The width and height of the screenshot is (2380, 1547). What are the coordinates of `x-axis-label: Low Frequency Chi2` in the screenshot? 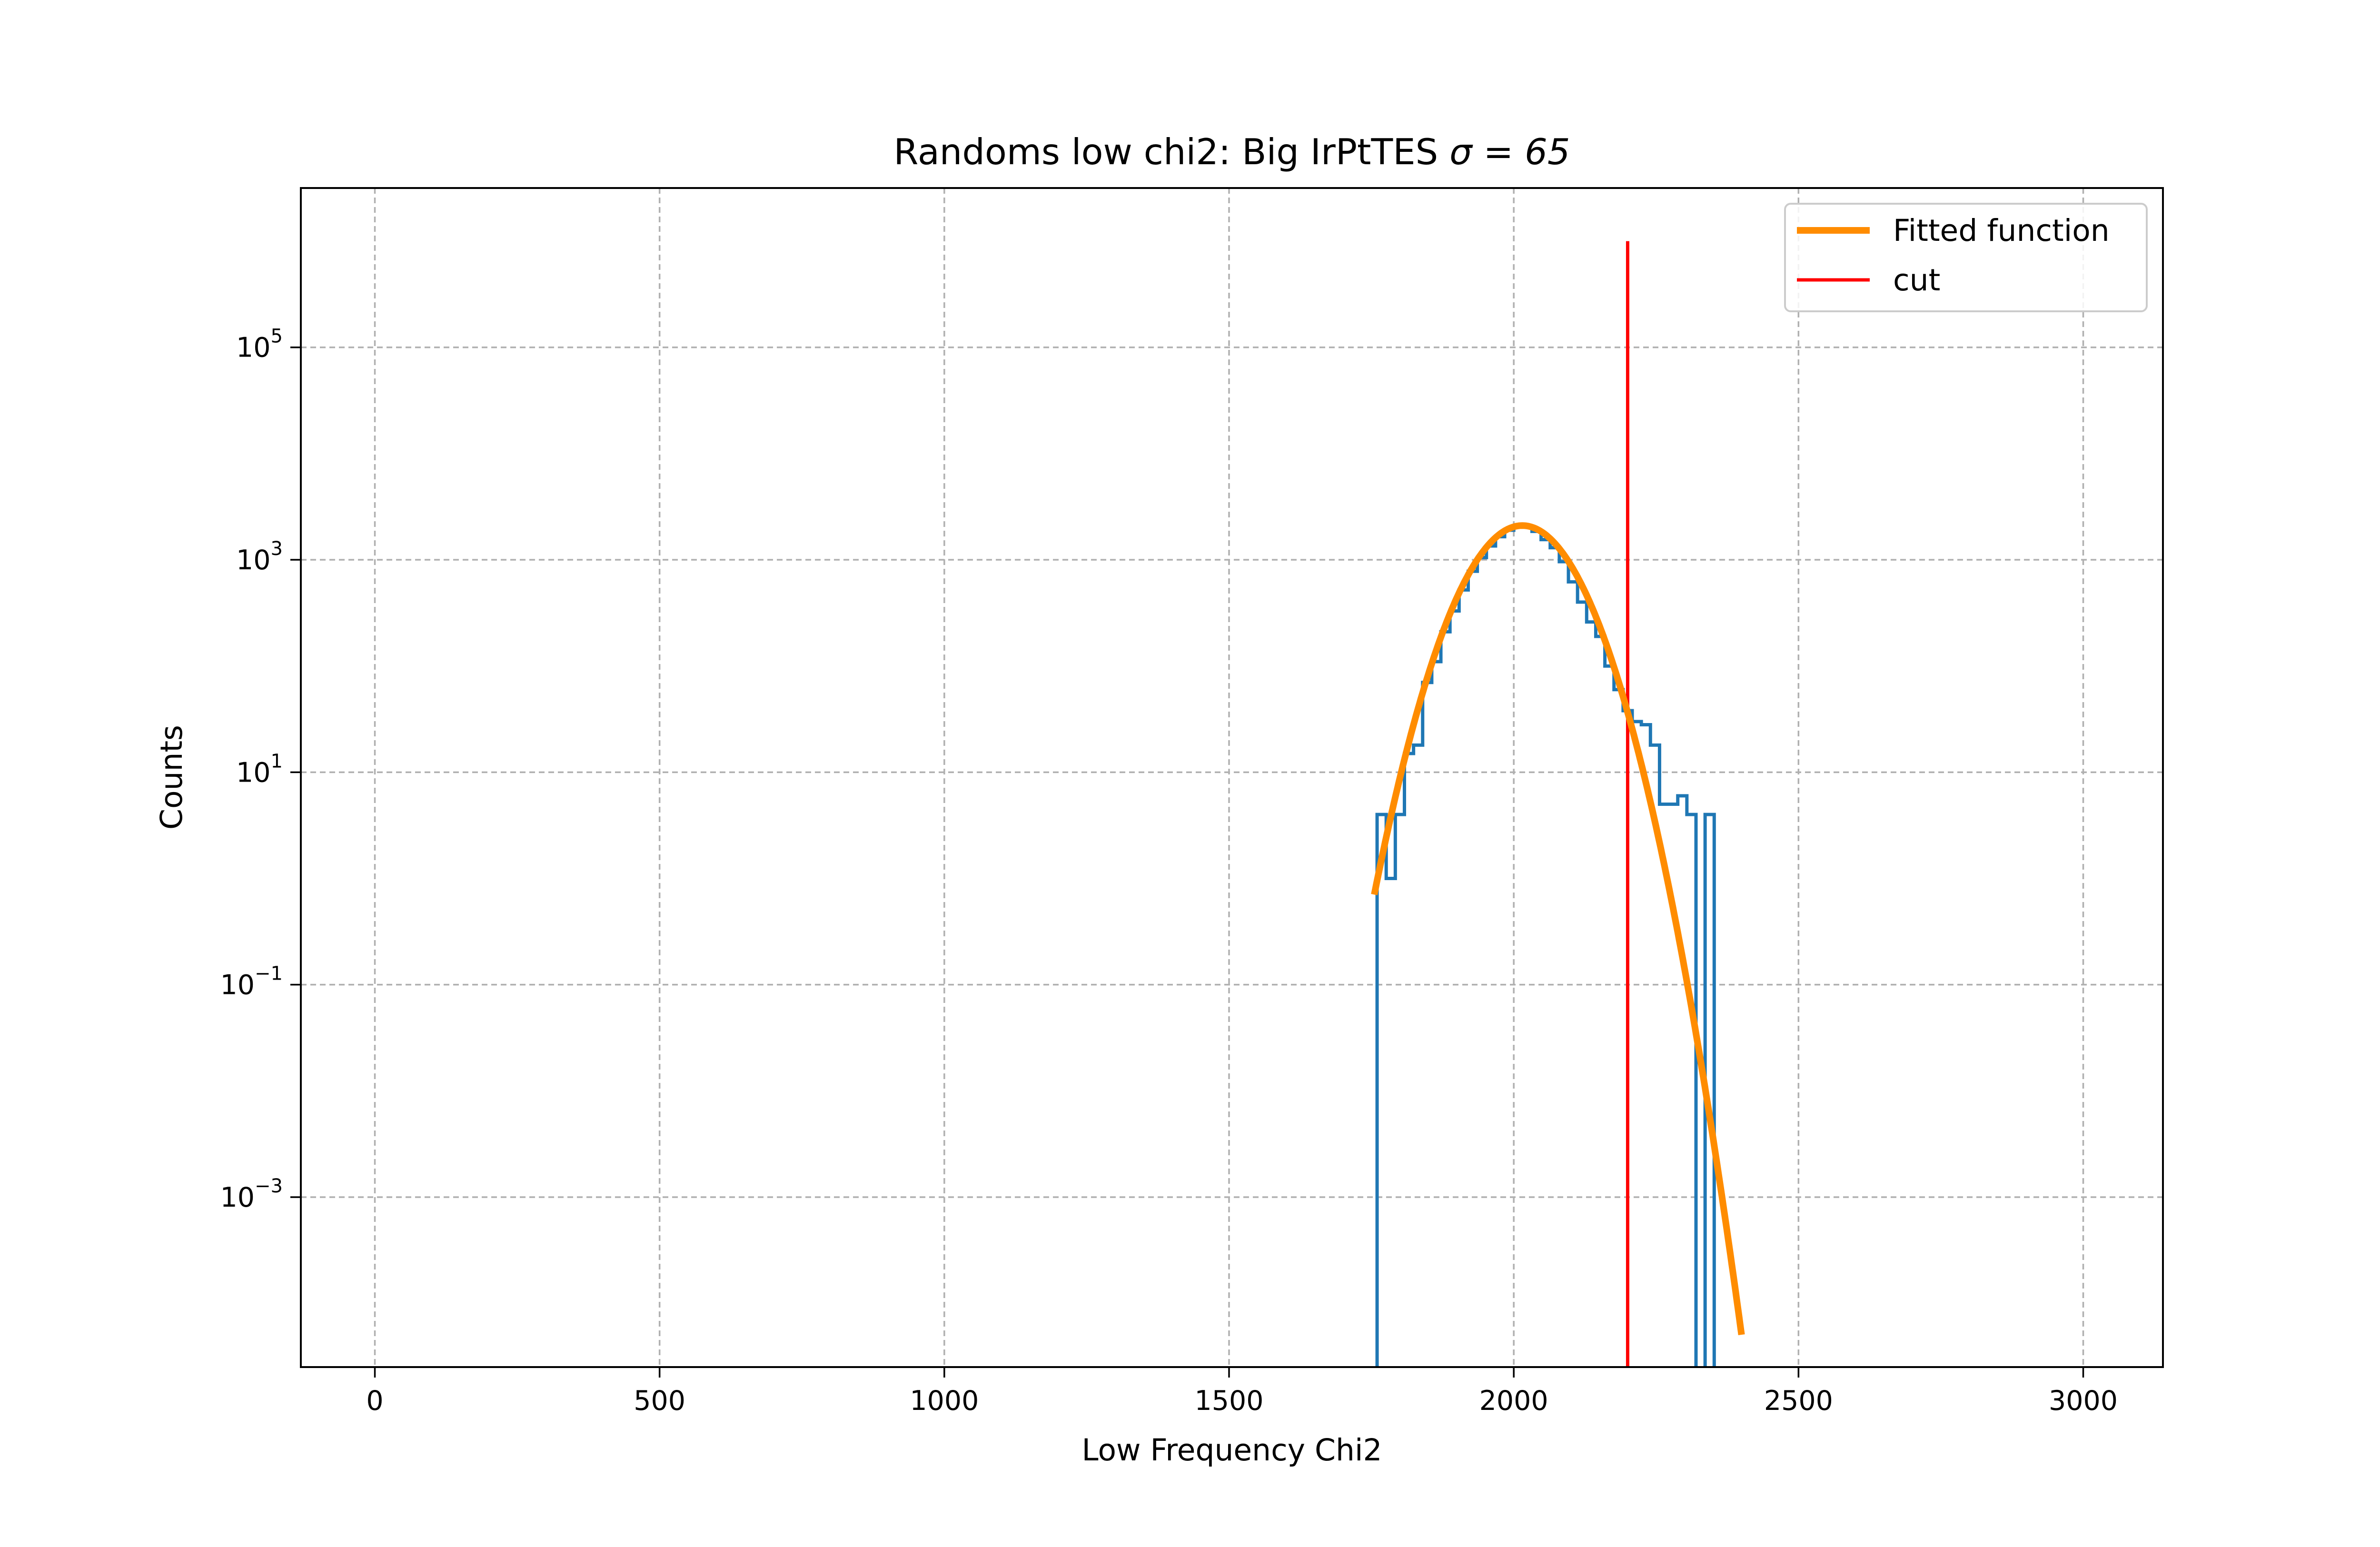 It's located at (1231, 1450).